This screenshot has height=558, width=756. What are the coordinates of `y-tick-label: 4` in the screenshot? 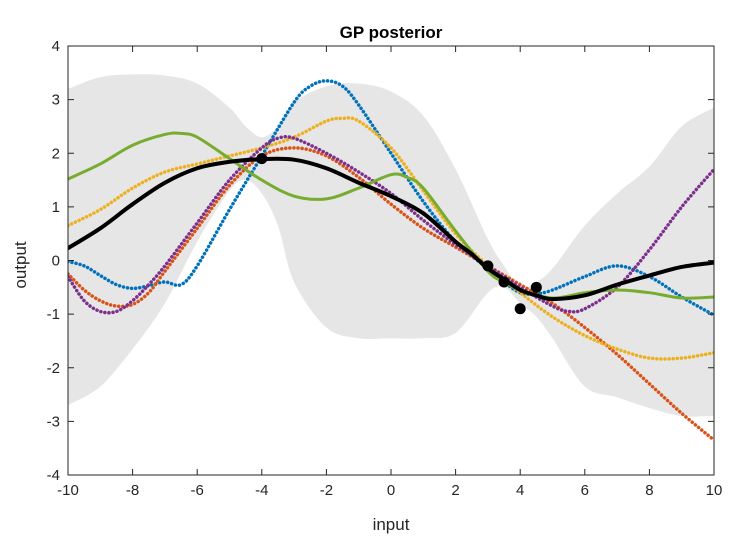 It's located at (56, 46).